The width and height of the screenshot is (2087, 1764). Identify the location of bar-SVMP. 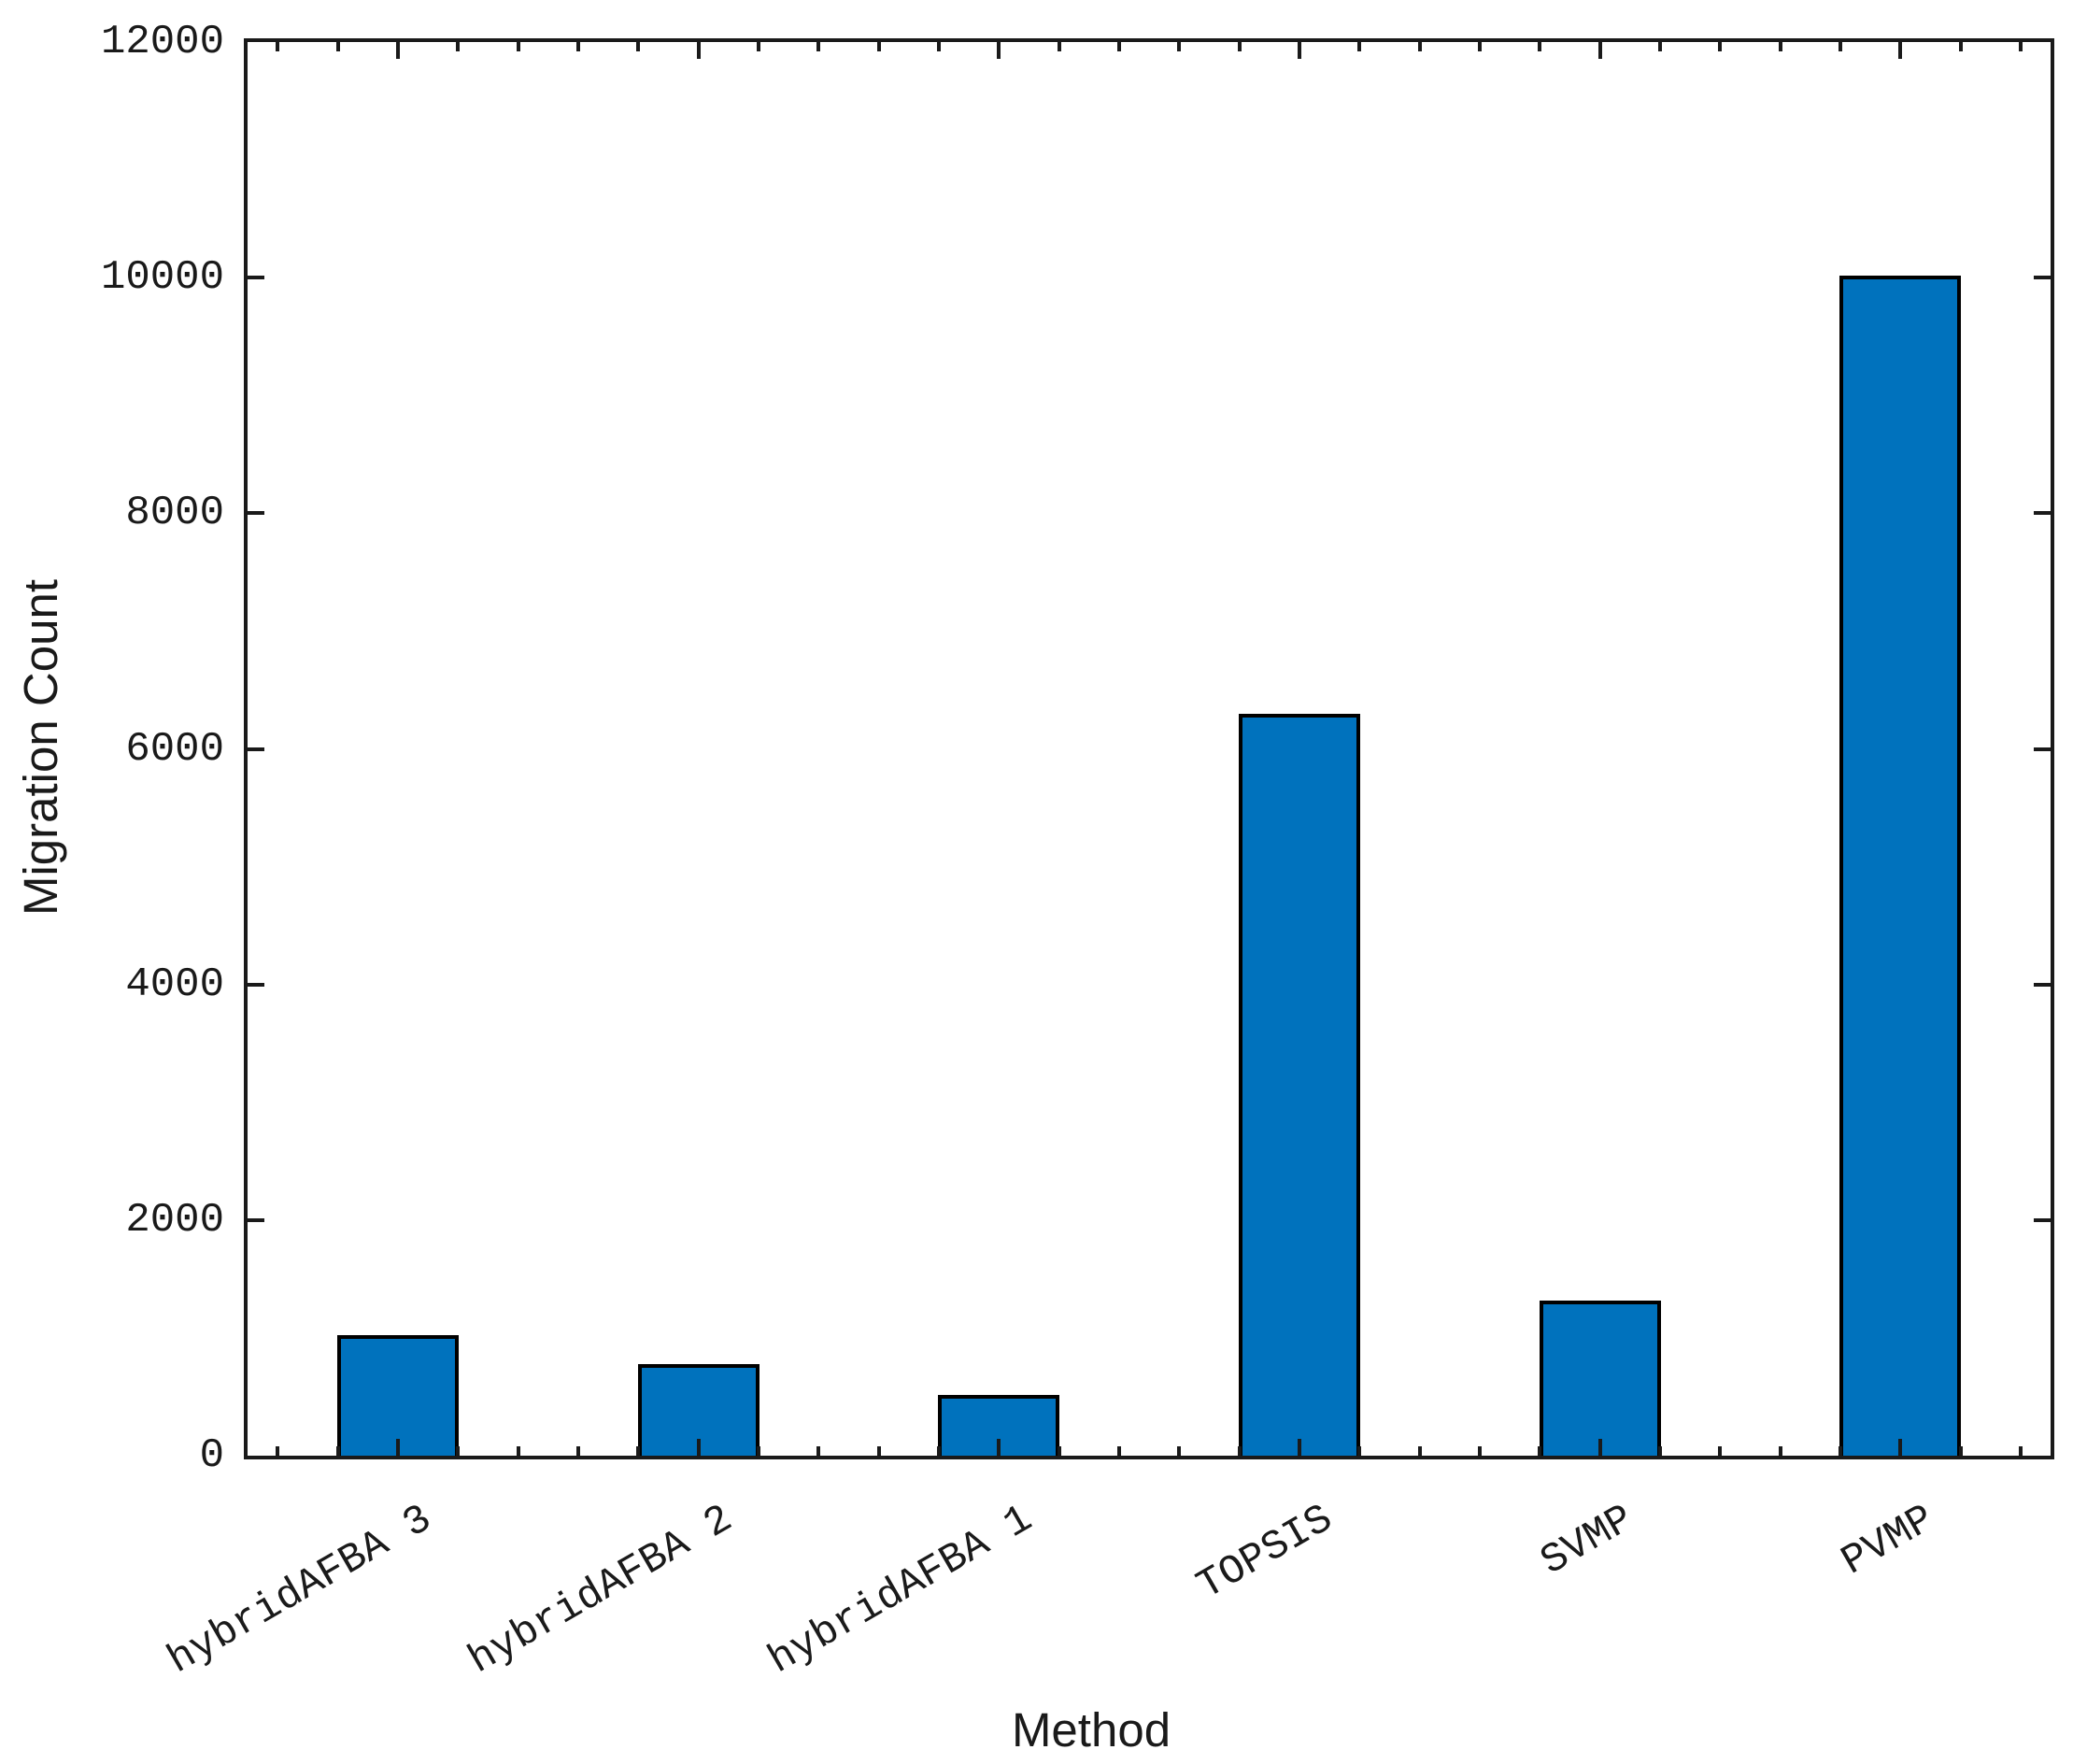
(1600, 1378).